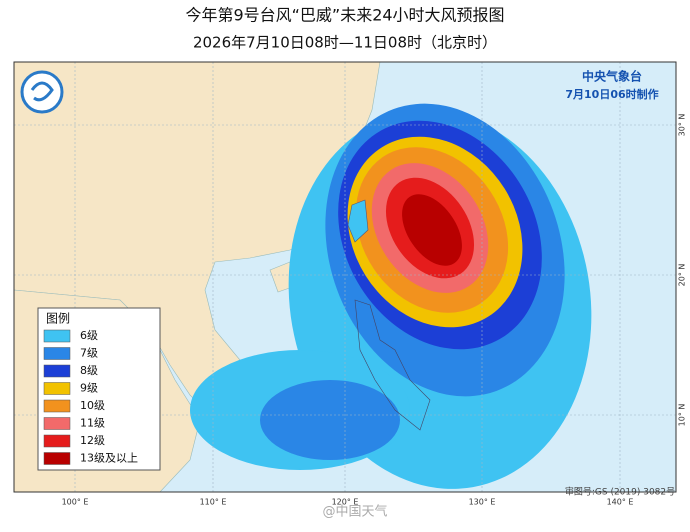 Image resolution: width=690 pixels, height=532 pixels. What do you see at coordinates (620, 492) in the screenshot?
I see `review-number: 审图号:GS (2019) 3082号` at bounding box center [620, 492].